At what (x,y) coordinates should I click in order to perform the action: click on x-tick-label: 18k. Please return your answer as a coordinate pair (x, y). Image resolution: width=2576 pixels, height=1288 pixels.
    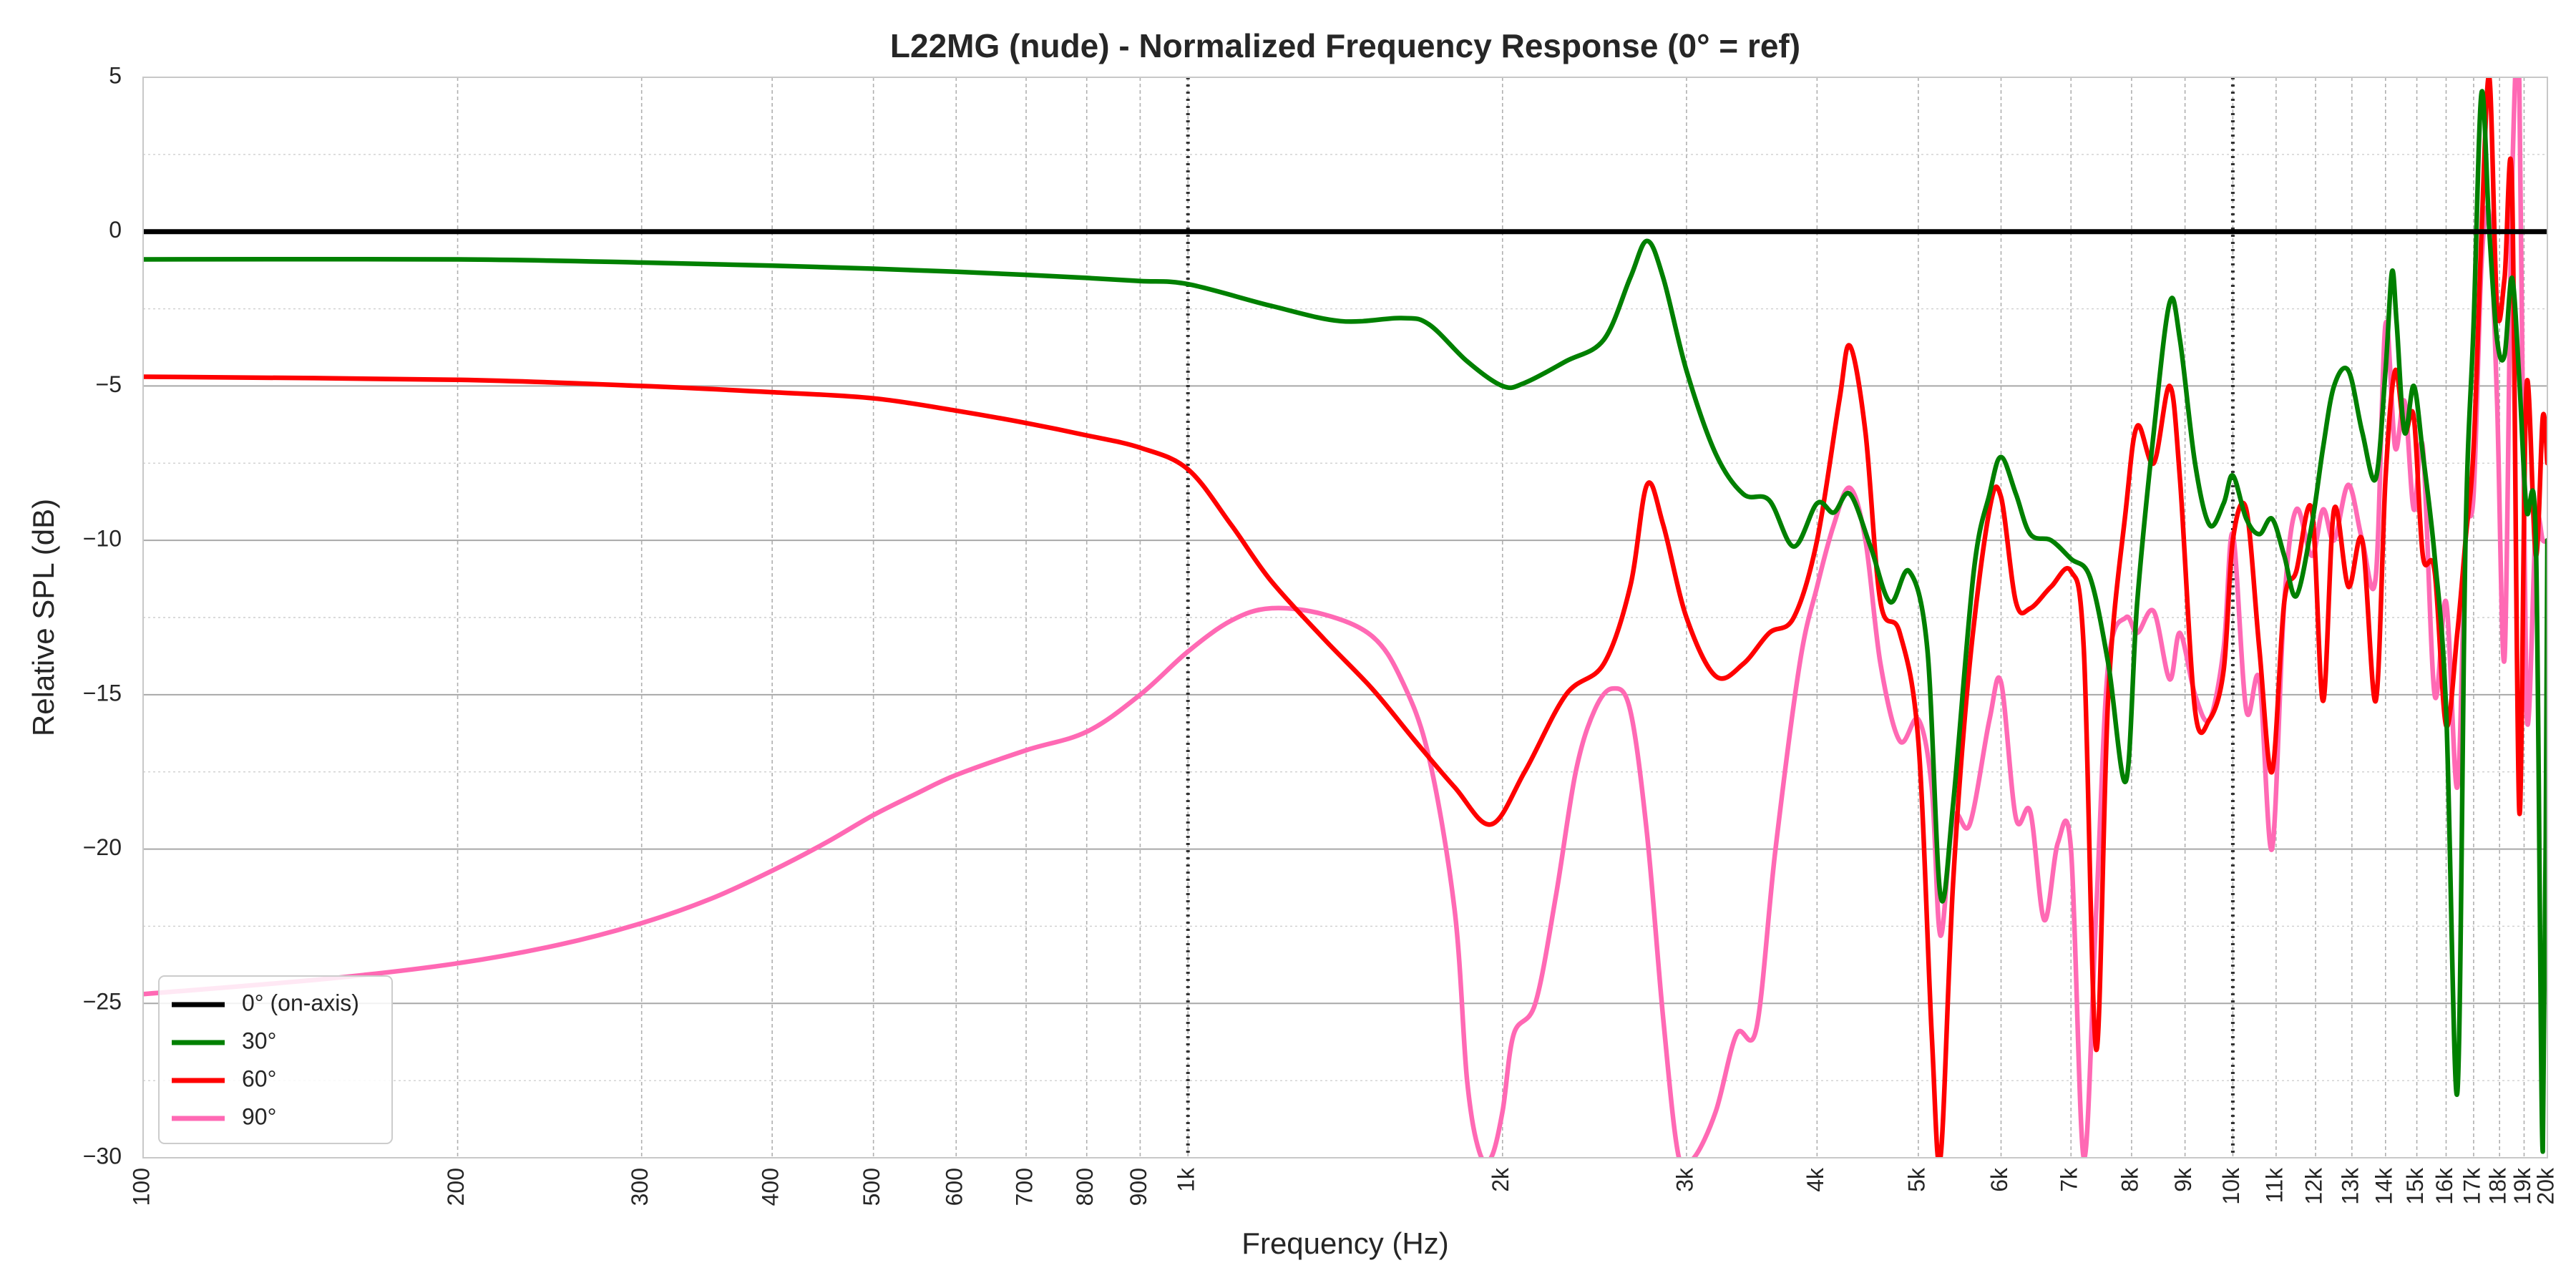
    Looking at the image, I should click on (2498, 1186).